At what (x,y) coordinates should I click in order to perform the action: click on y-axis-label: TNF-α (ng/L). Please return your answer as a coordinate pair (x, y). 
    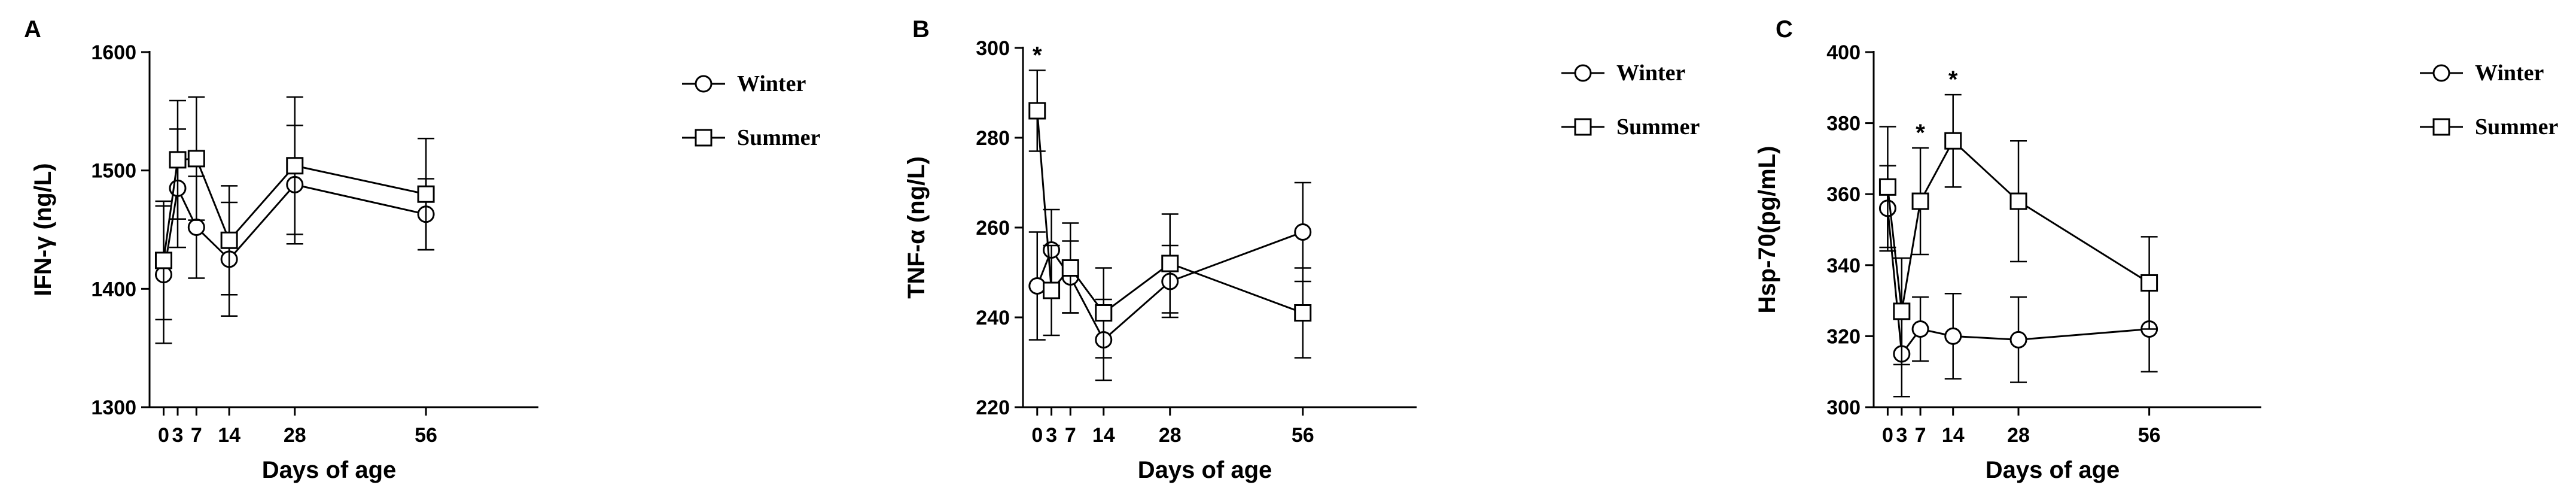
    Looking at the image, I should click on (916, 227).